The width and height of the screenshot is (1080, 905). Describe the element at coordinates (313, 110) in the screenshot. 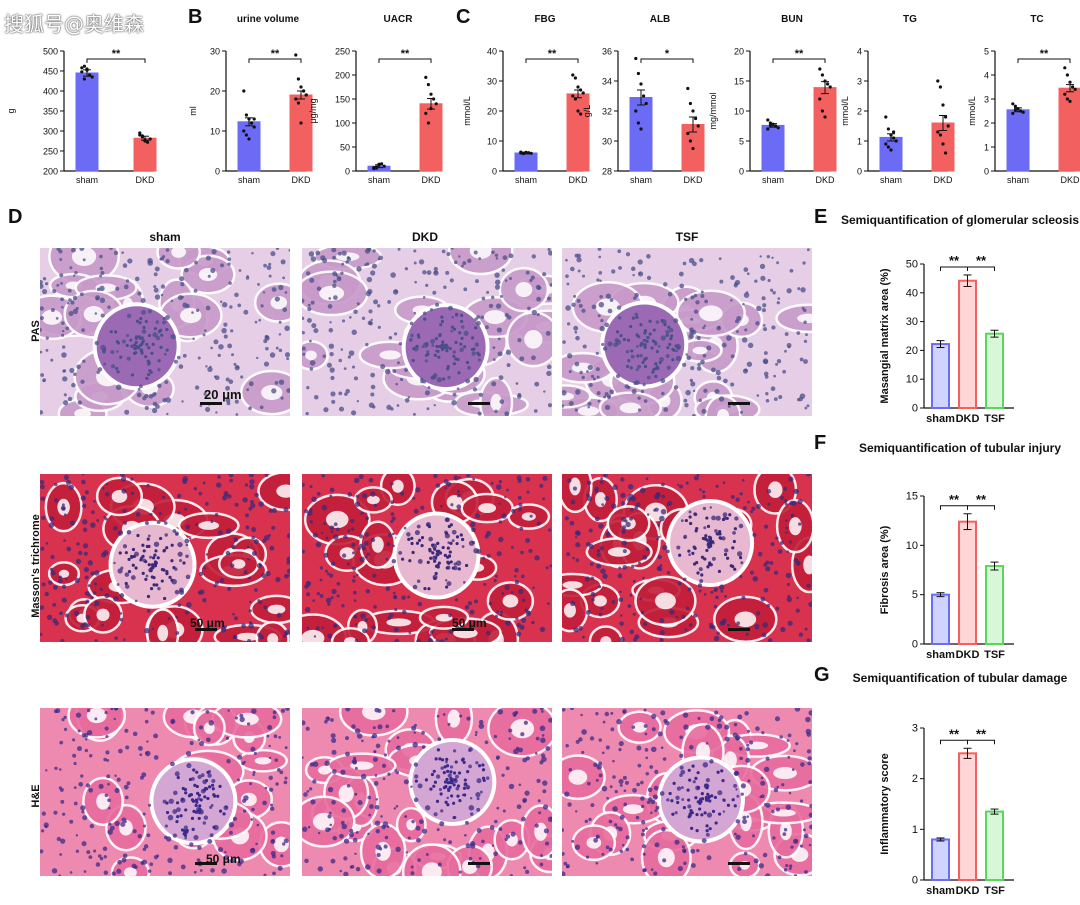

I see `y-axis-label: μg/mg` at that location.